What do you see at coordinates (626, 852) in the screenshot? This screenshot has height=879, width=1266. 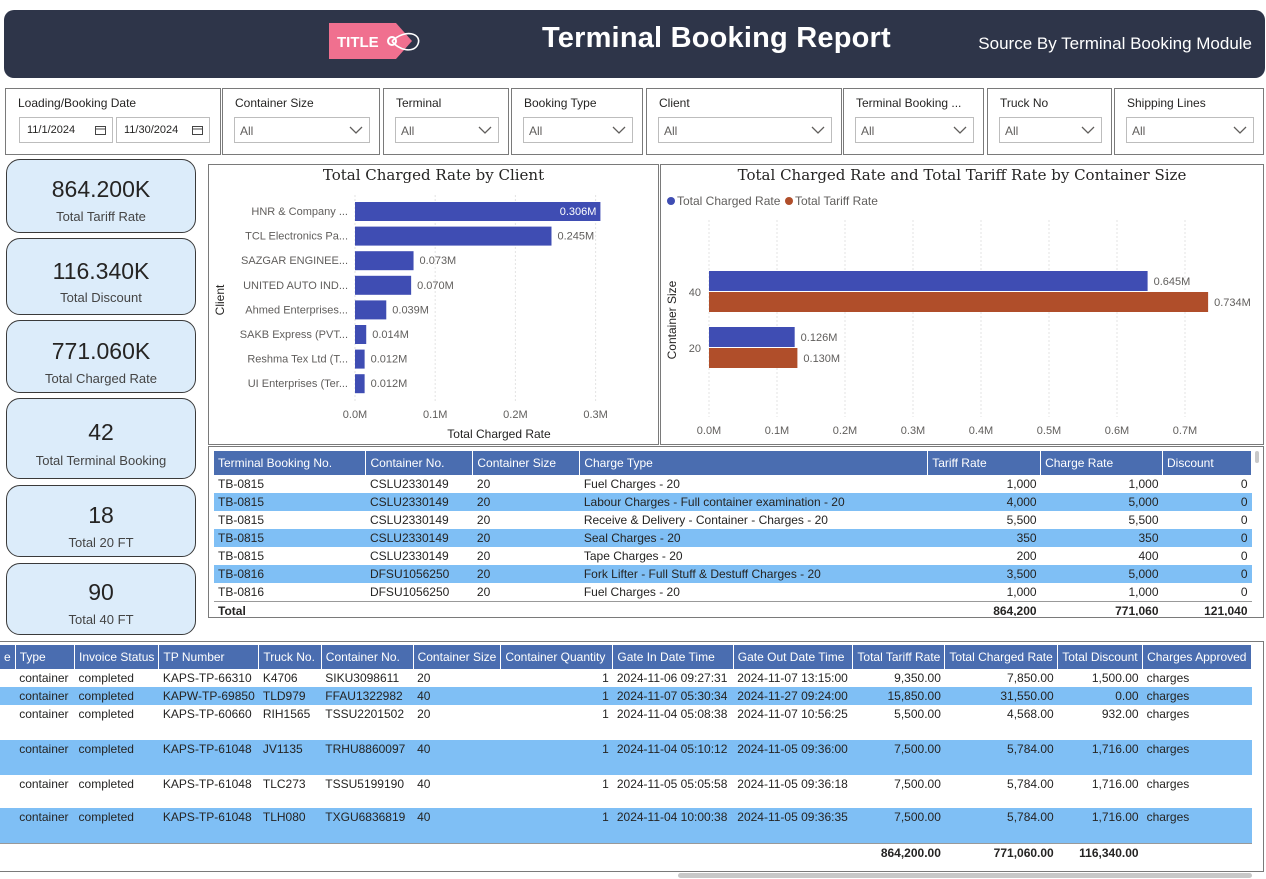 I see `total-row: 864,200.00 771,060.00 116,340.00` at bounding box center [626, 852].